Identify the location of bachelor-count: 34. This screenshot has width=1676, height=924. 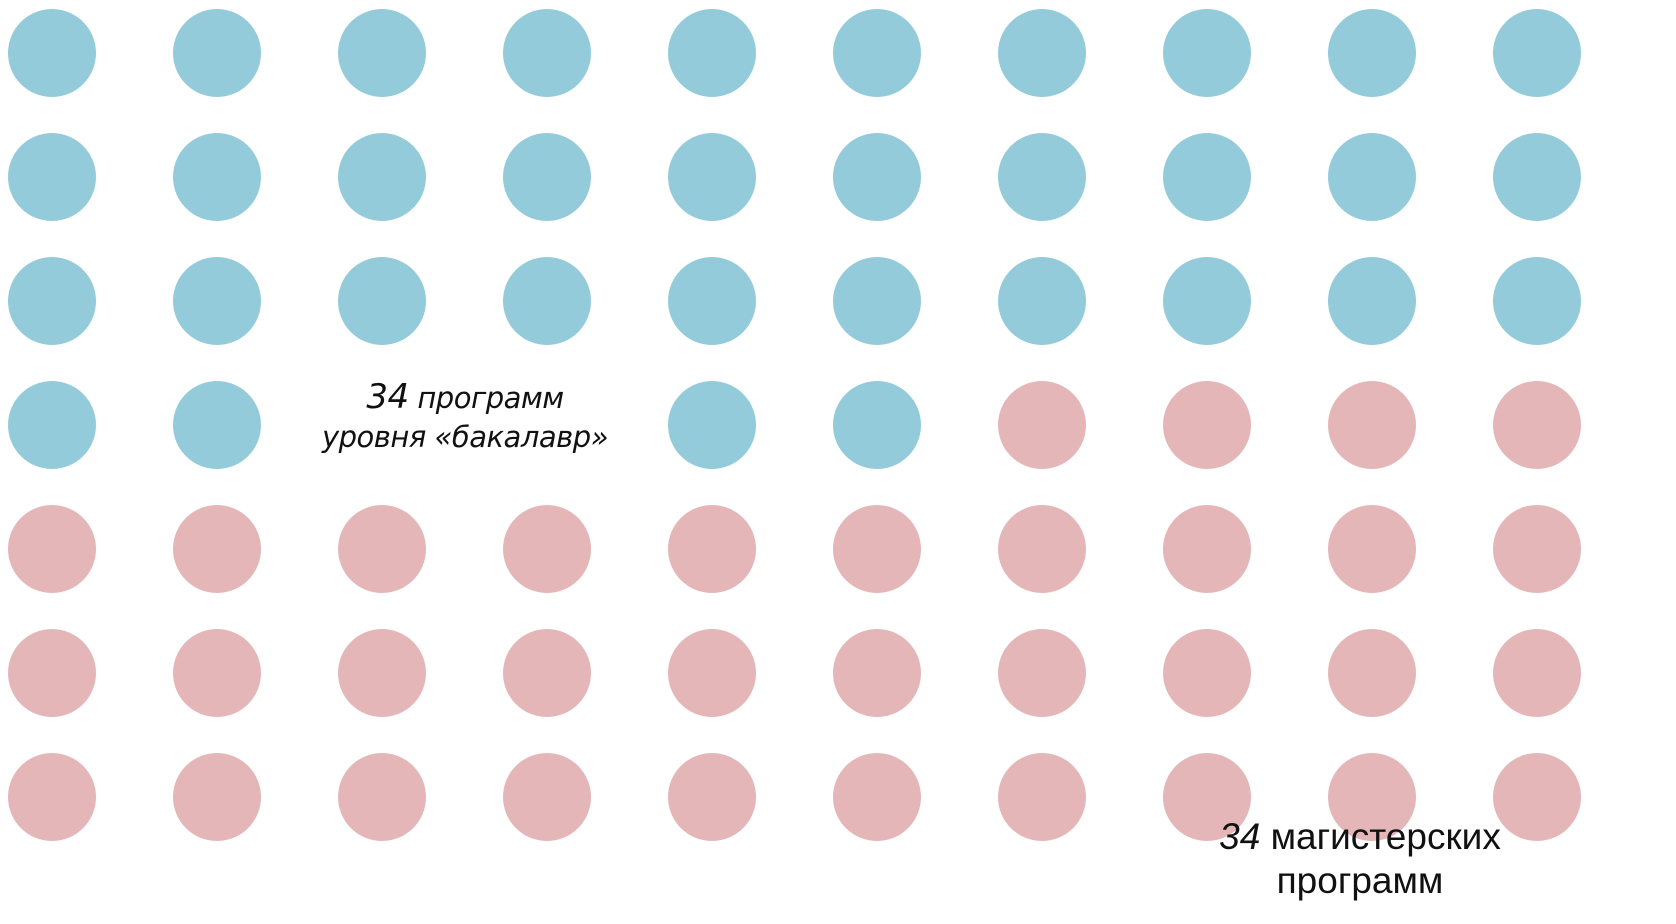
(387, 397).